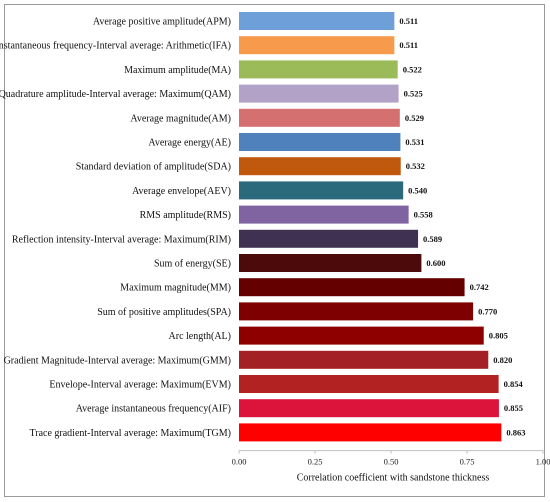 This screenshot has height=502, width=550. Describe the element at coordinates (239, 462) in the screenshot. I see `x-tick-label: 0.00` at that location.